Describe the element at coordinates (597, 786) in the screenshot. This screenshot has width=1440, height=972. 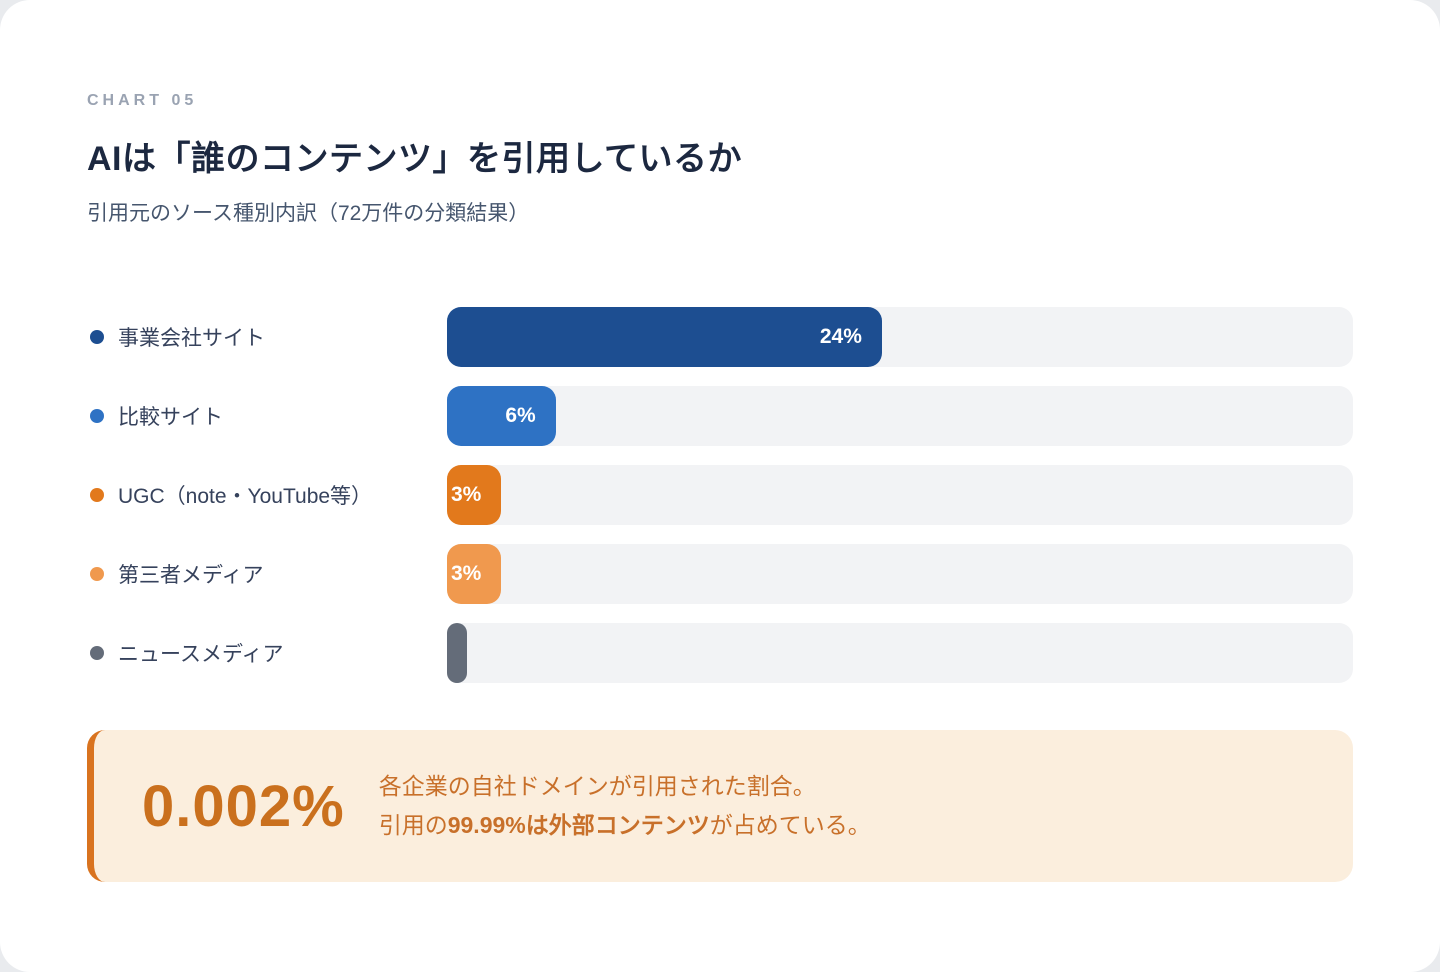
I see `callout-line-1: 各企業の自社ドメインが引用された割合。` at that location.